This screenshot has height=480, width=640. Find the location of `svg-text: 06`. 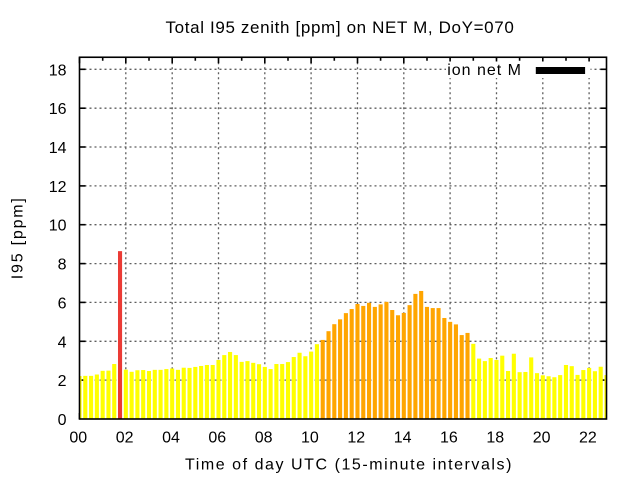

svg-text: 06 is located at coordinates (217, 438).